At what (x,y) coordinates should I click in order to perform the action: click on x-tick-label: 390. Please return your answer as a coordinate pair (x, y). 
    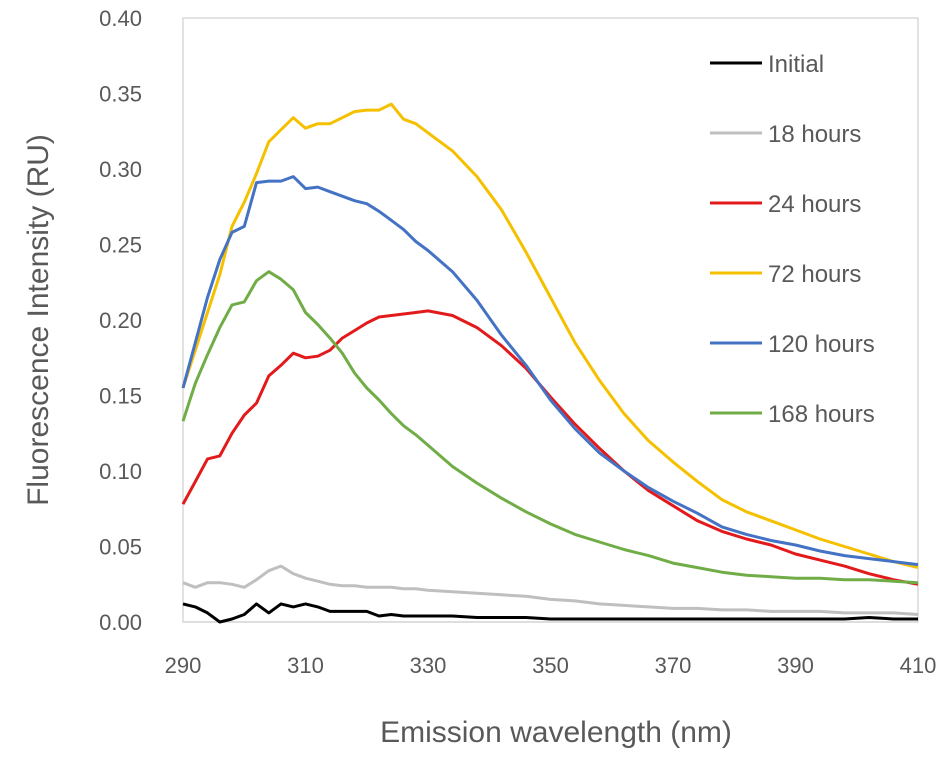
    Looking at the image, I should click on (795, 665).